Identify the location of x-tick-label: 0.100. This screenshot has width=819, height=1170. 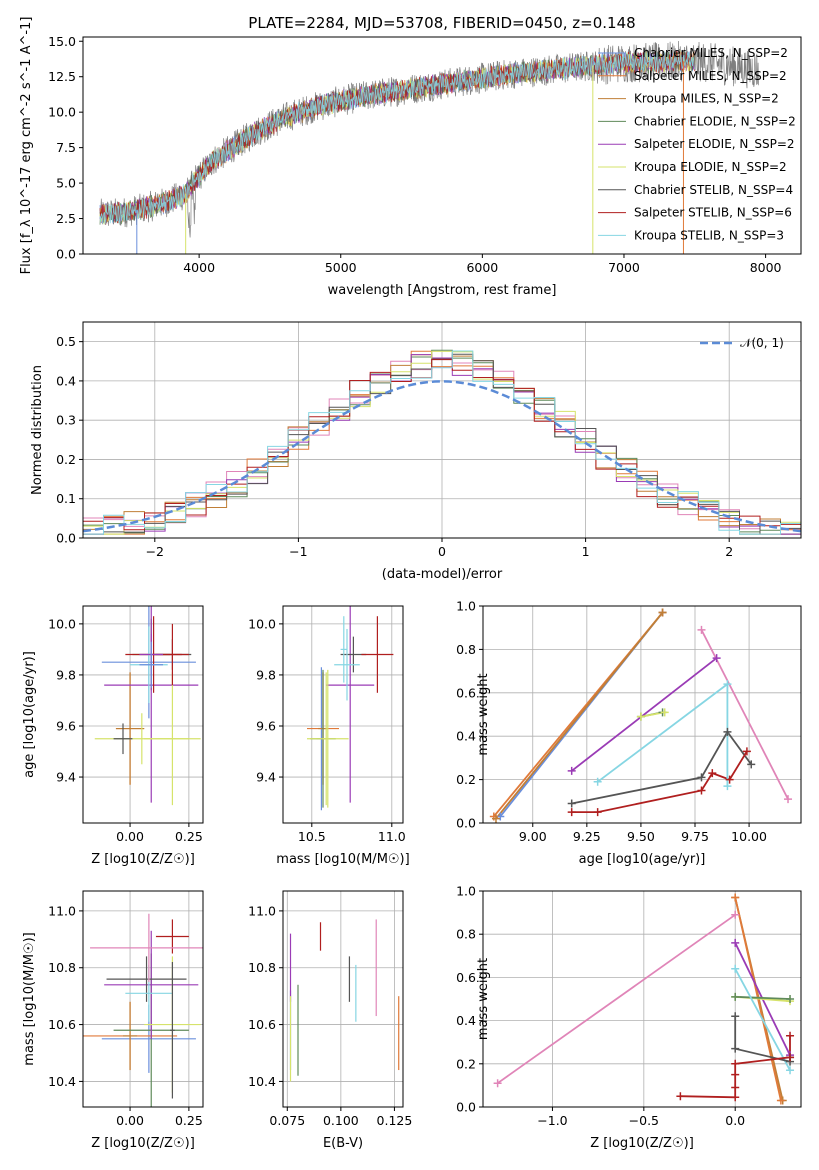
(341, 1120).